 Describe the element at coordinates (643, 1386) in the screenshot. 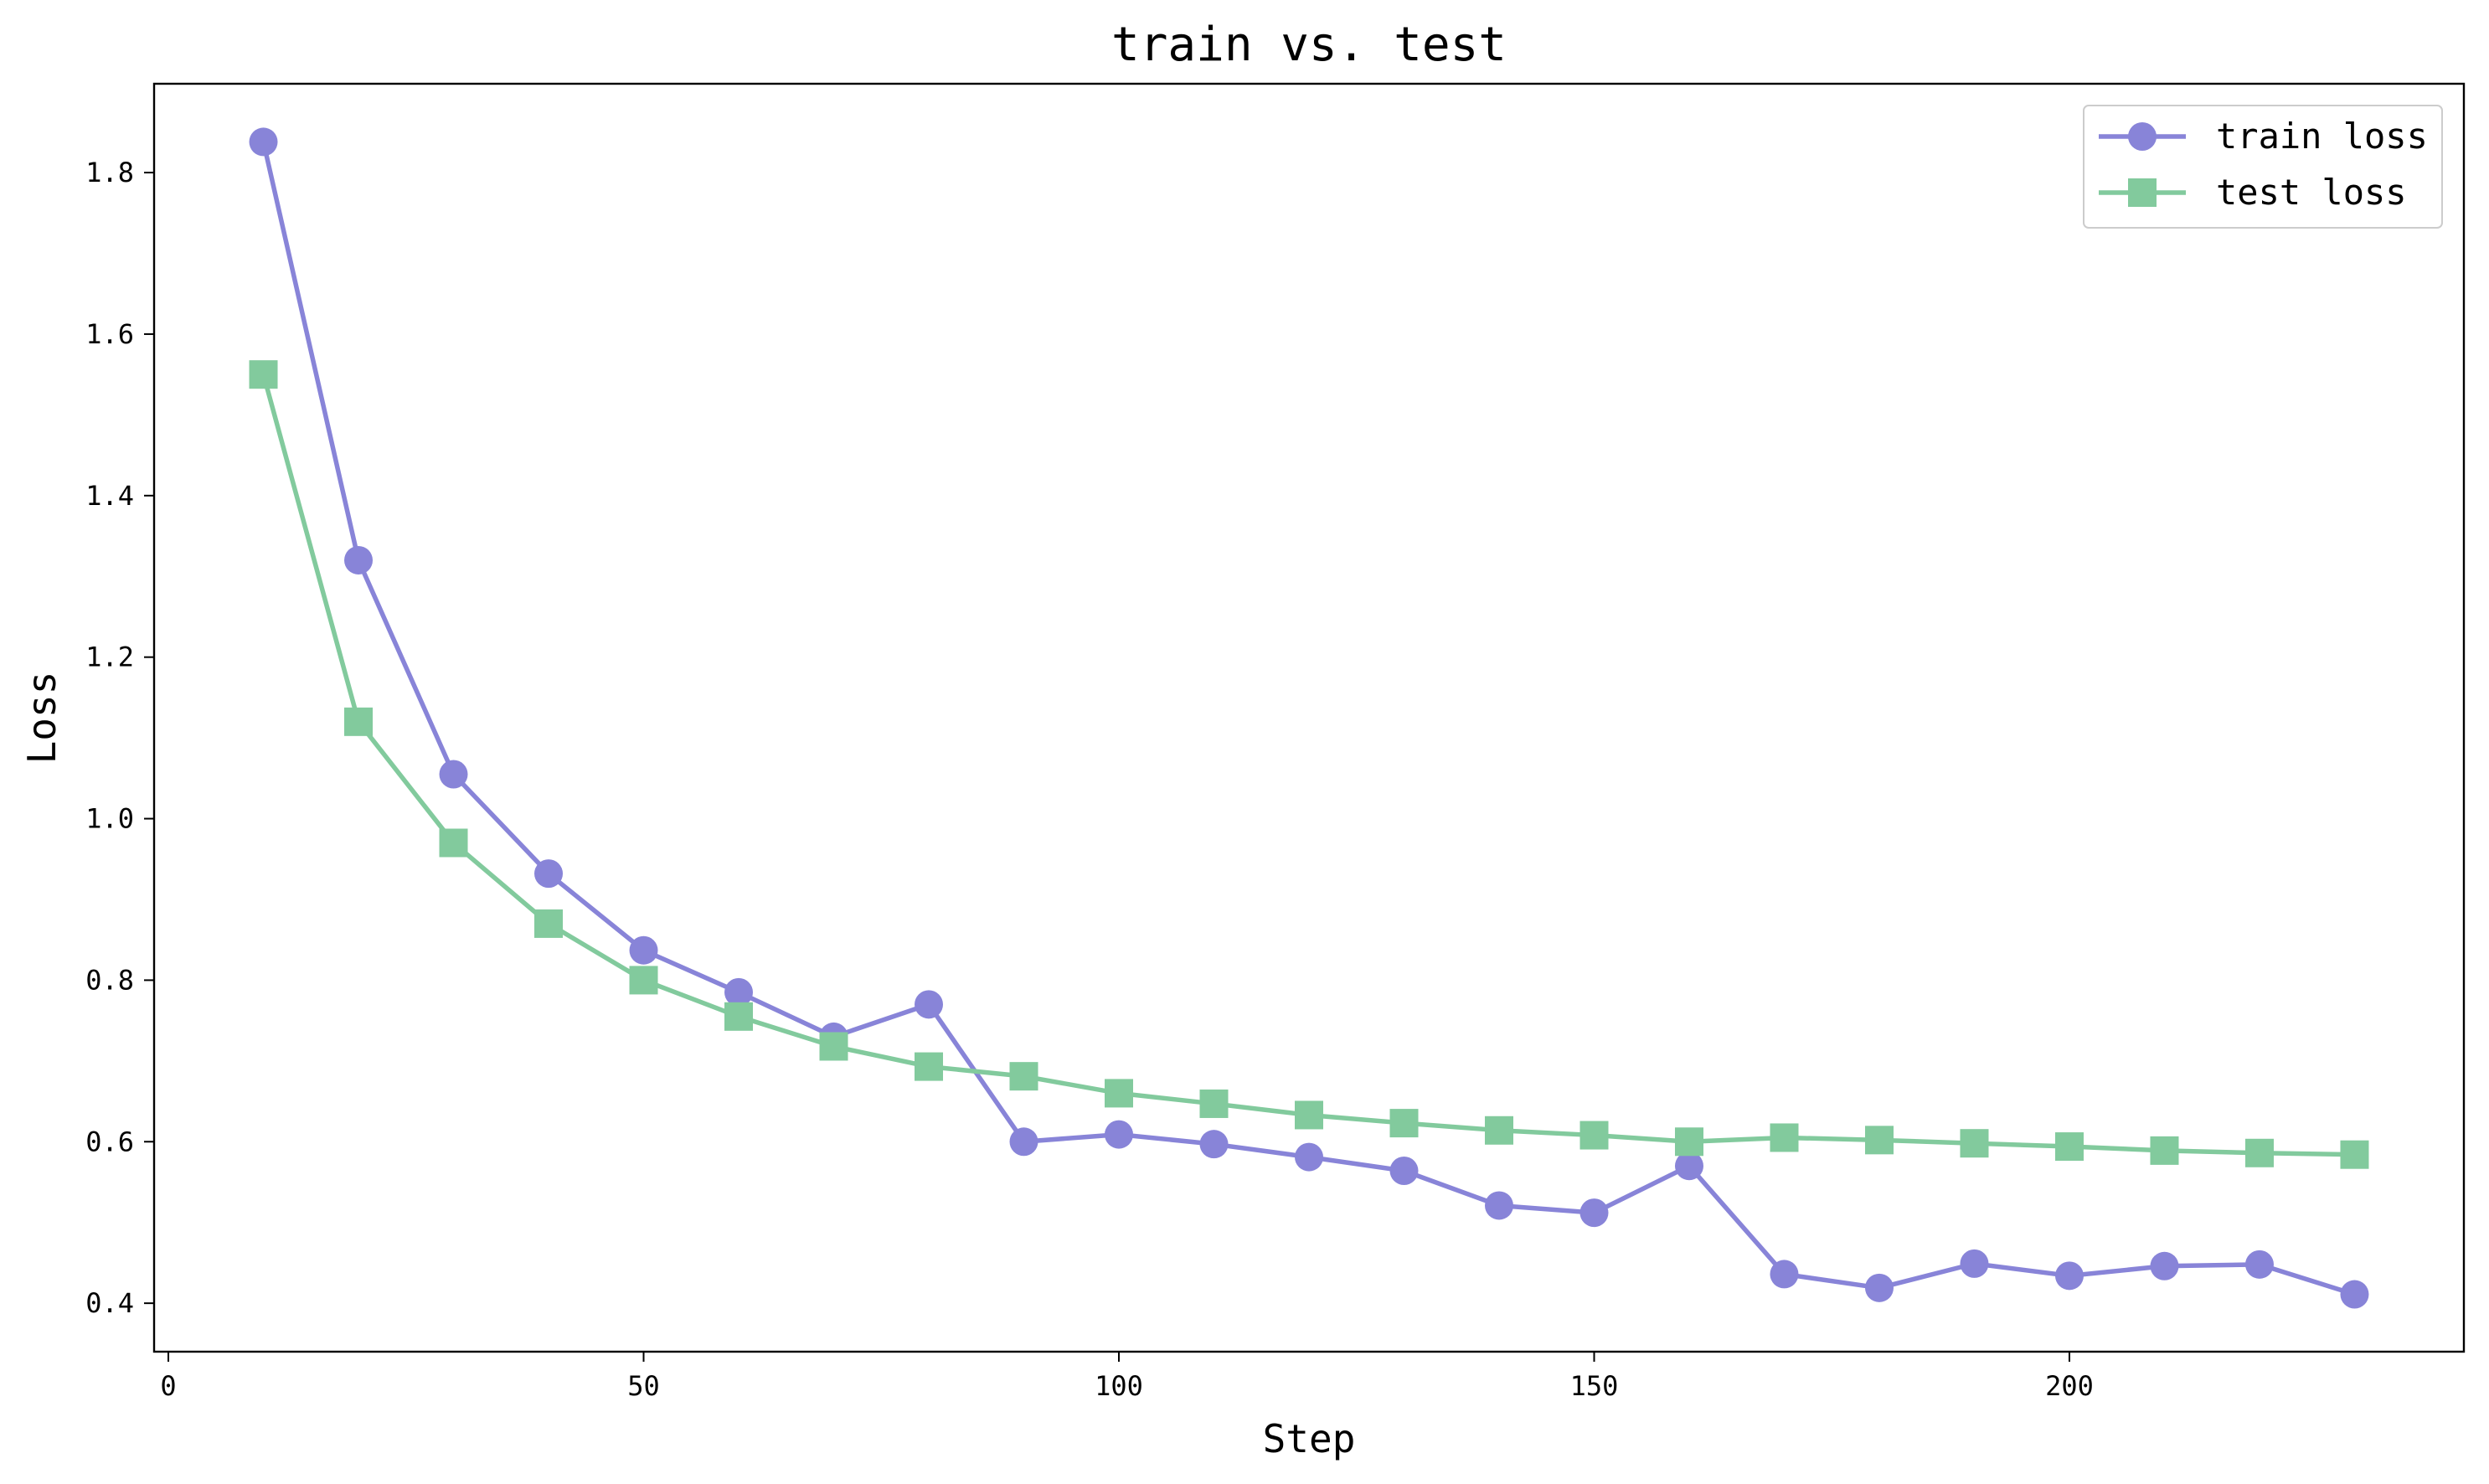

I see `x-tick-label: 50` at that location.